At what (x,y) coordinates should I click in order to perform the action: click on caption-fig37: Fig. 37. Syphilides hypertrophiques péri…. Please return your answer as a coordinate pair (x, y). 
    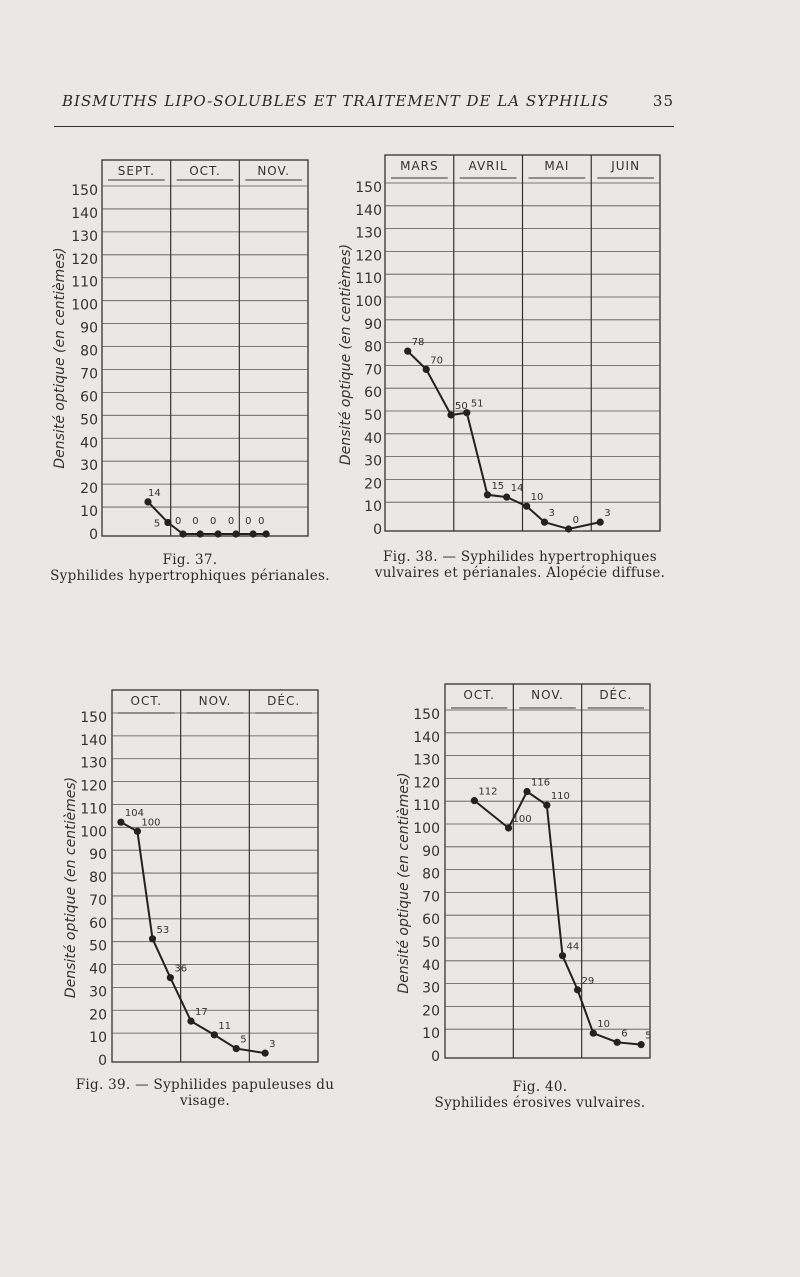
    Looking at the image, I should click on (190, 568).